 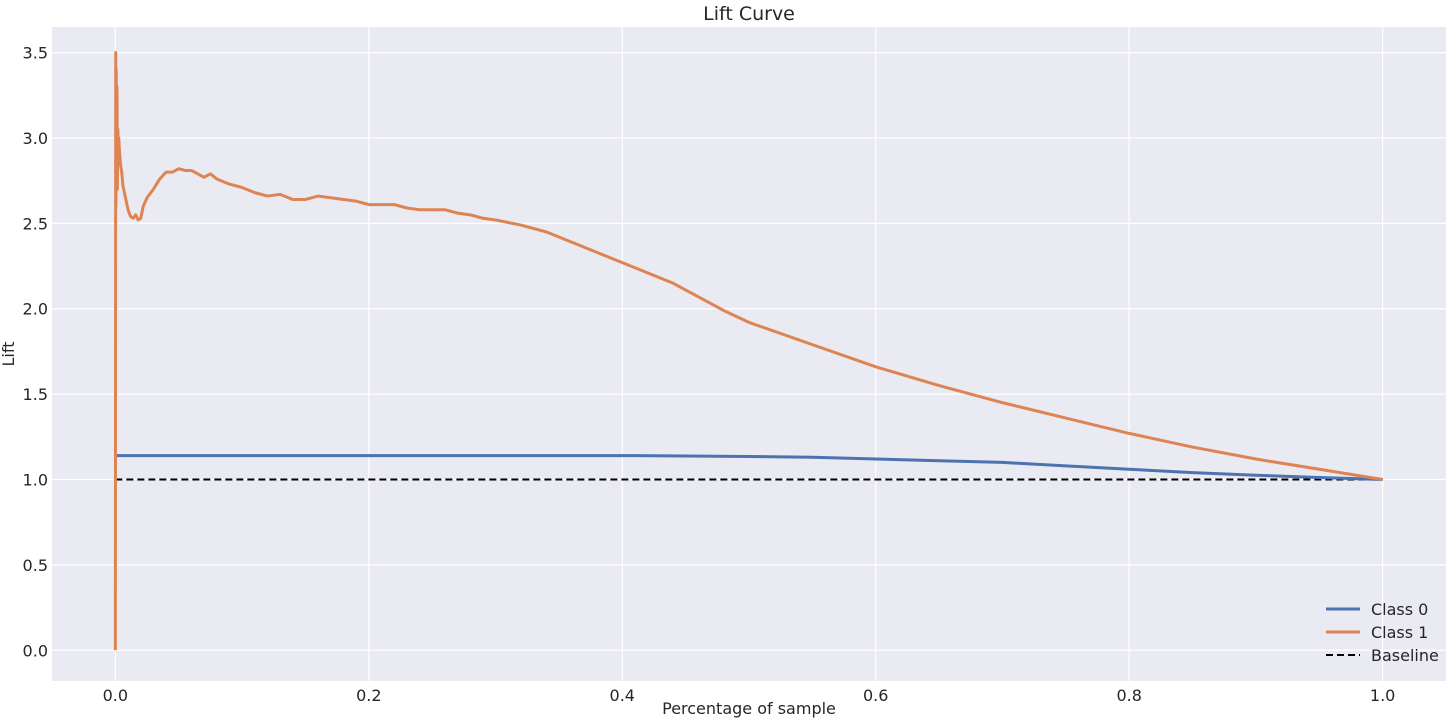 I want to click on y-tick-label: 3.0, so click(x=35, y=138).